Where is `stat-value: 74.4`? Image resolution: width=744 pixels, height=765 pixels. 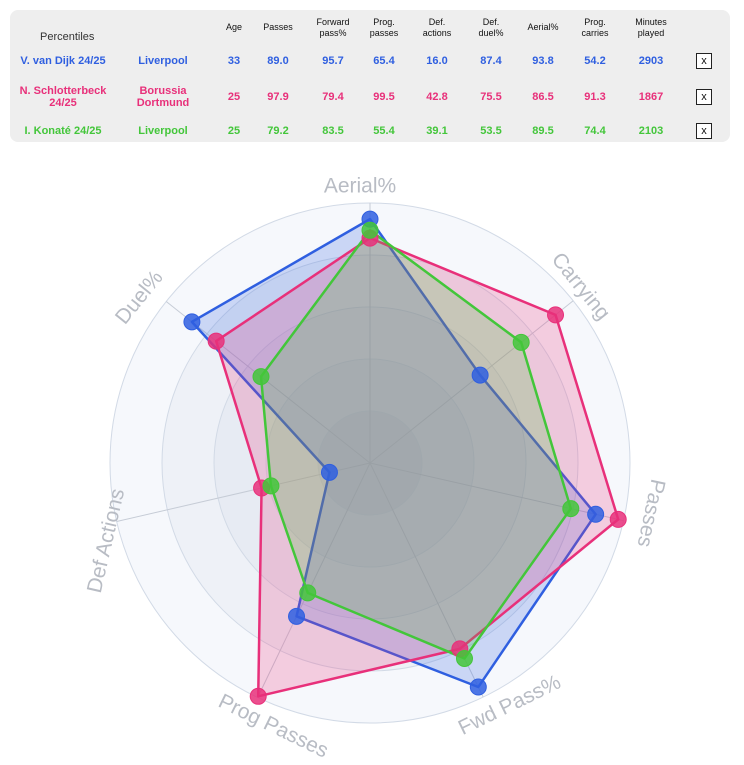 stat-value: 74.4 is located at coordinates (595, 131).